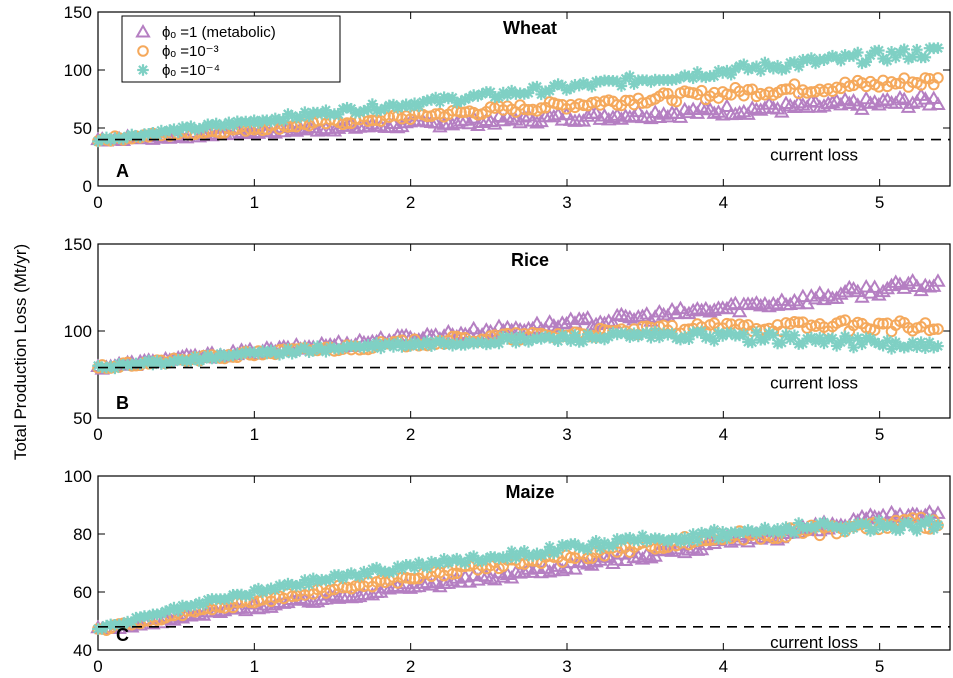  I want to click on y-tick-label: 0, so click(87, 186).